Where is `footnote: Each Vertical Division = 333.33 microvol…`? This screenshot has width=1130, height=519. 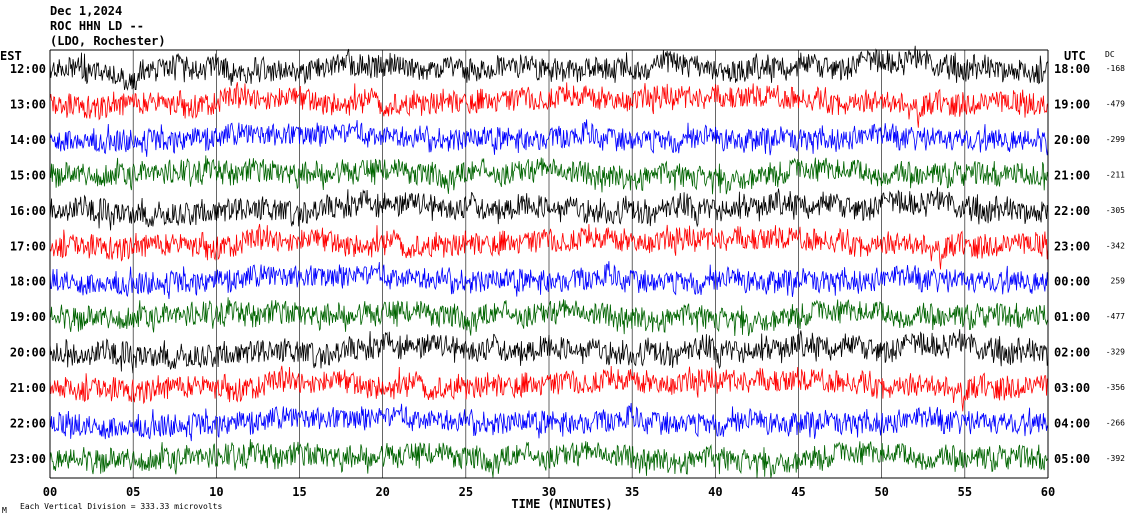 footnote: Each Vertical Division = 333.33 microvol… is located at coordinates (121, 506).